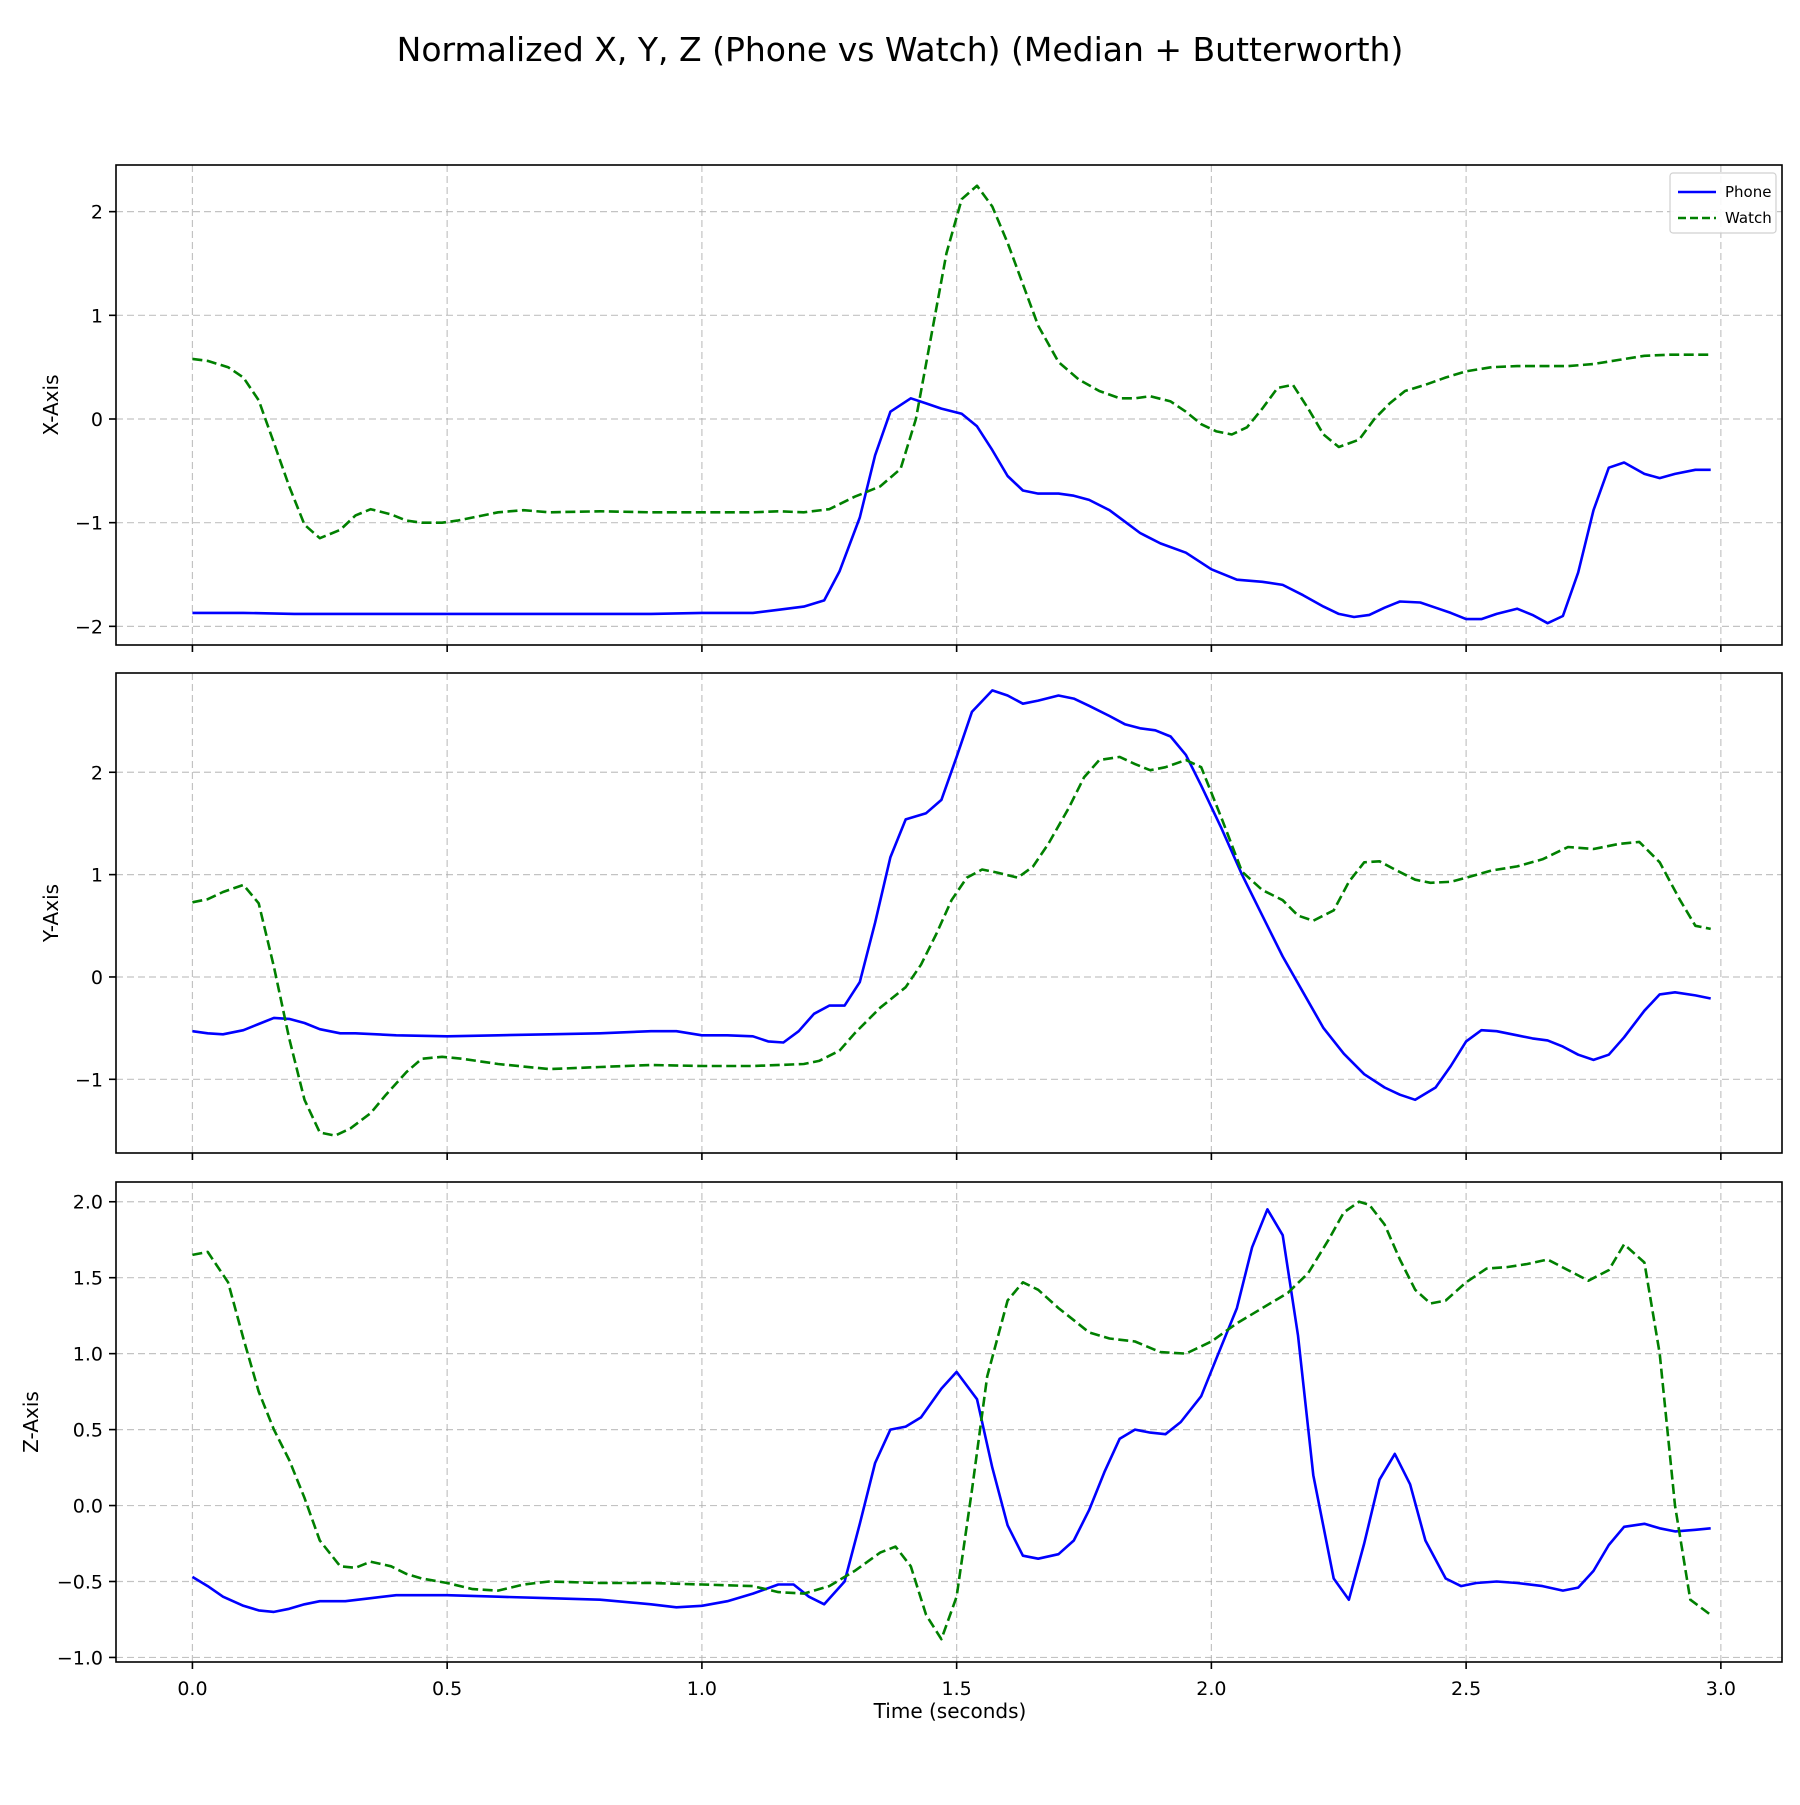  Describe the element at coordinates (1723, 203) in the screenshot. I see `legend: Phone Watch` at that location.